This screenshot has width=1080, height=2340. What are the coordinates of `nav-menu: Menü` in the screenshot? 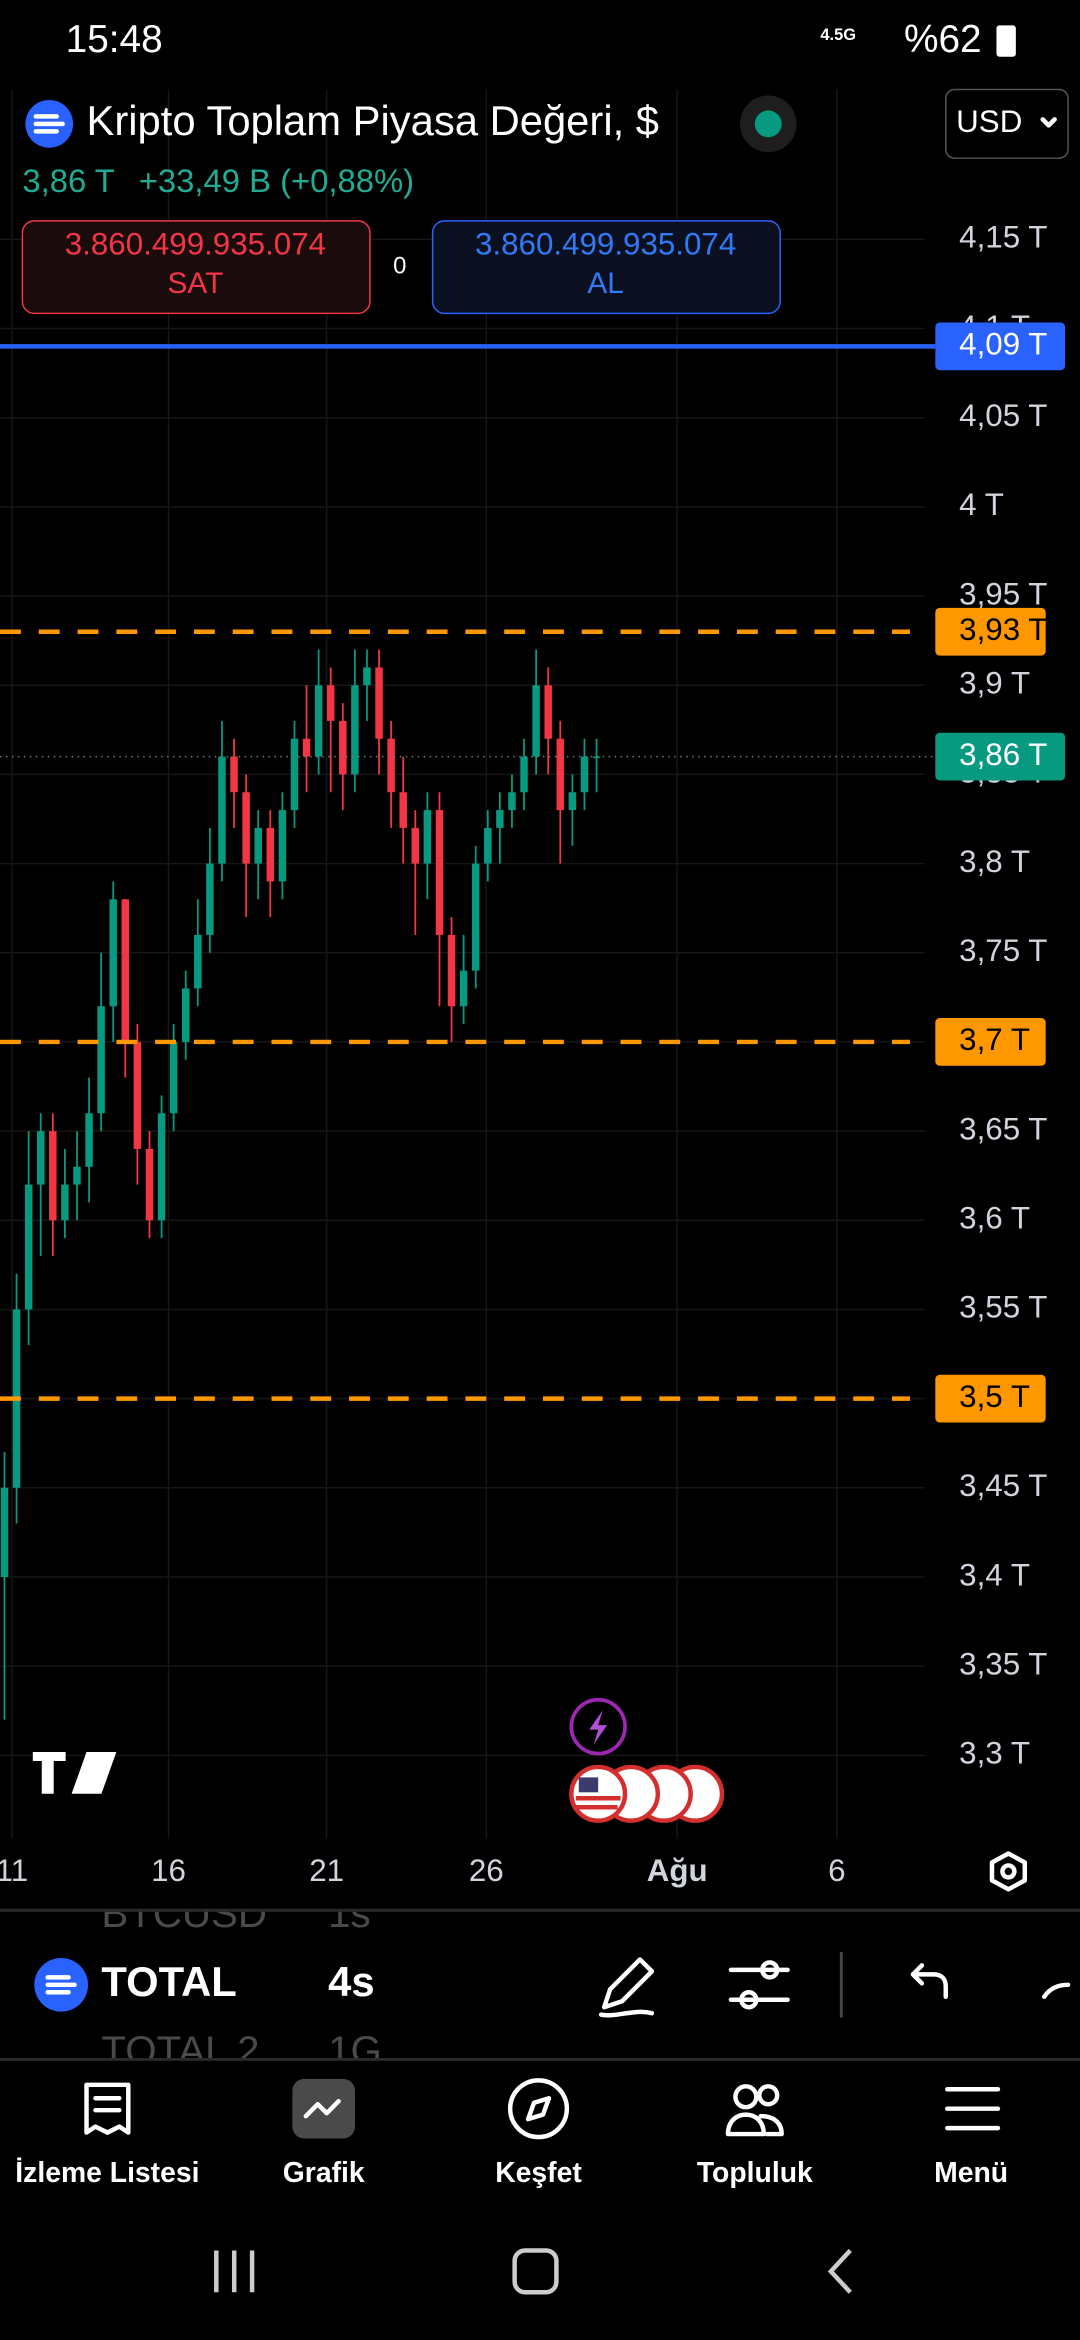 It's located at (971, 2173).